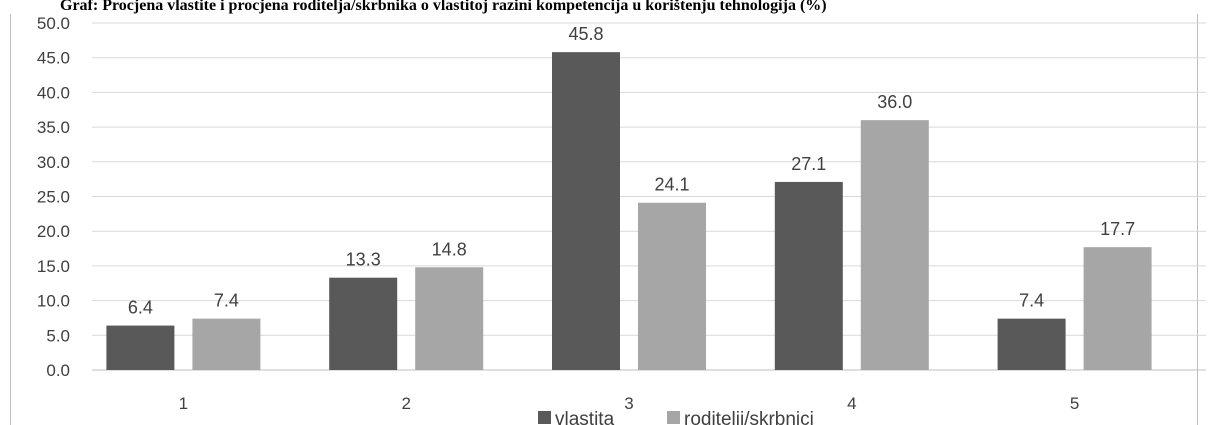 The height and width of the screenshot is (425, 1212). I want to click on data-label: 36.0, so click(894, 102).